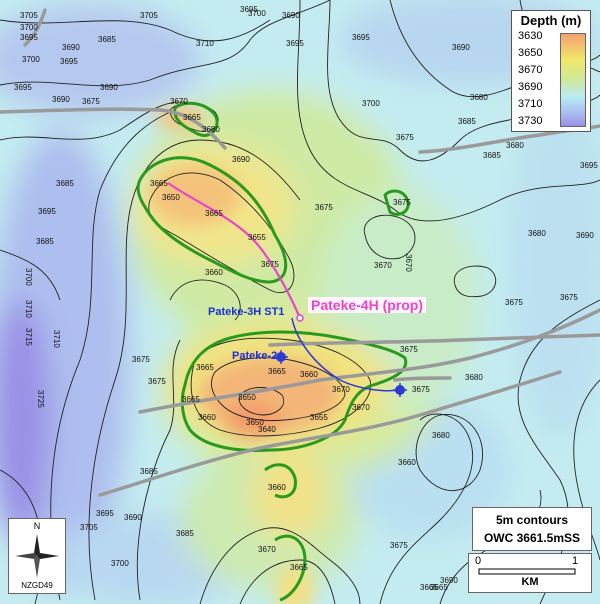  What do you see at coordinates (257, 237) in the screenshot?
I see `contour-label: 3655` at bounding box center [257, 237].